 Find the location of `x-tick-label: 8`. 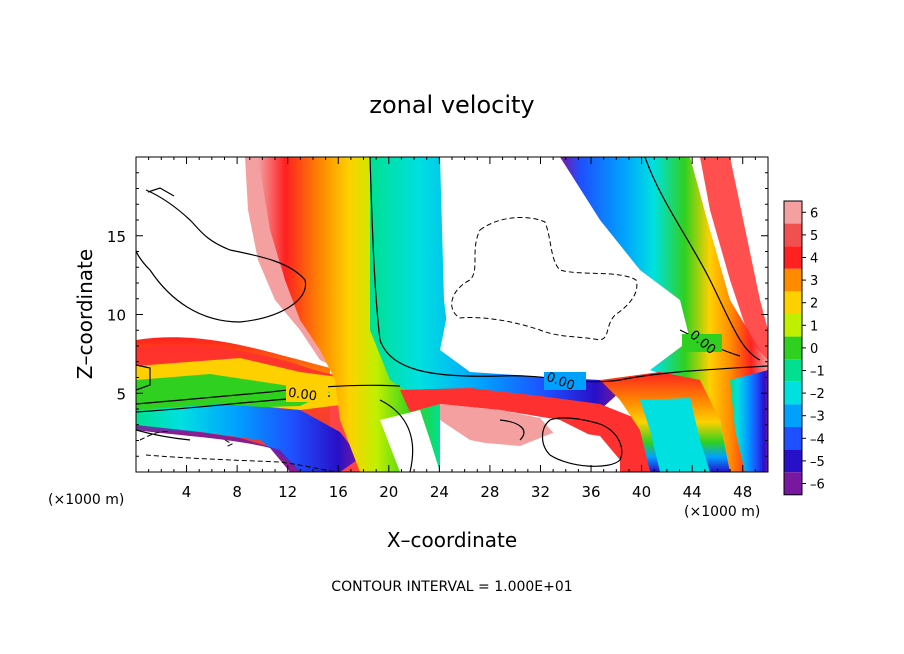

x-tick-label: 8 is located at coordinates (237, 492).